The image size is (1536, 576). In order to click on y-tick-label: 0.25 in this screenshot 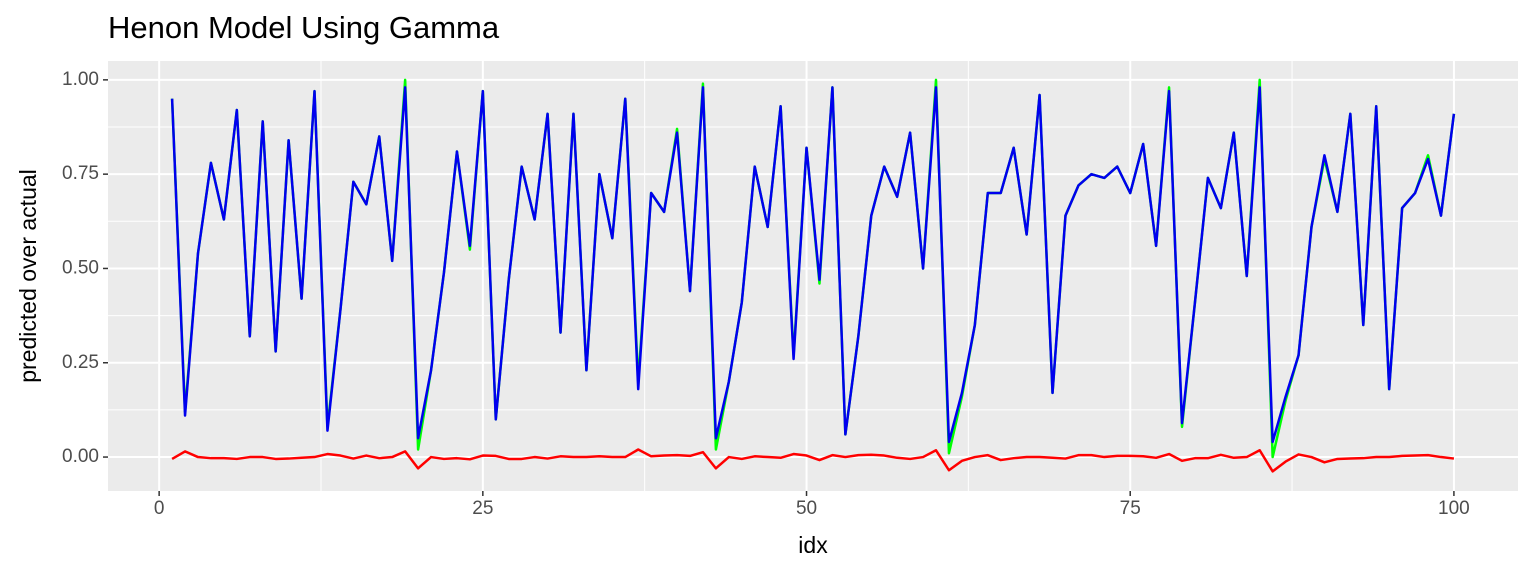, I will do `click(80, 362)`.